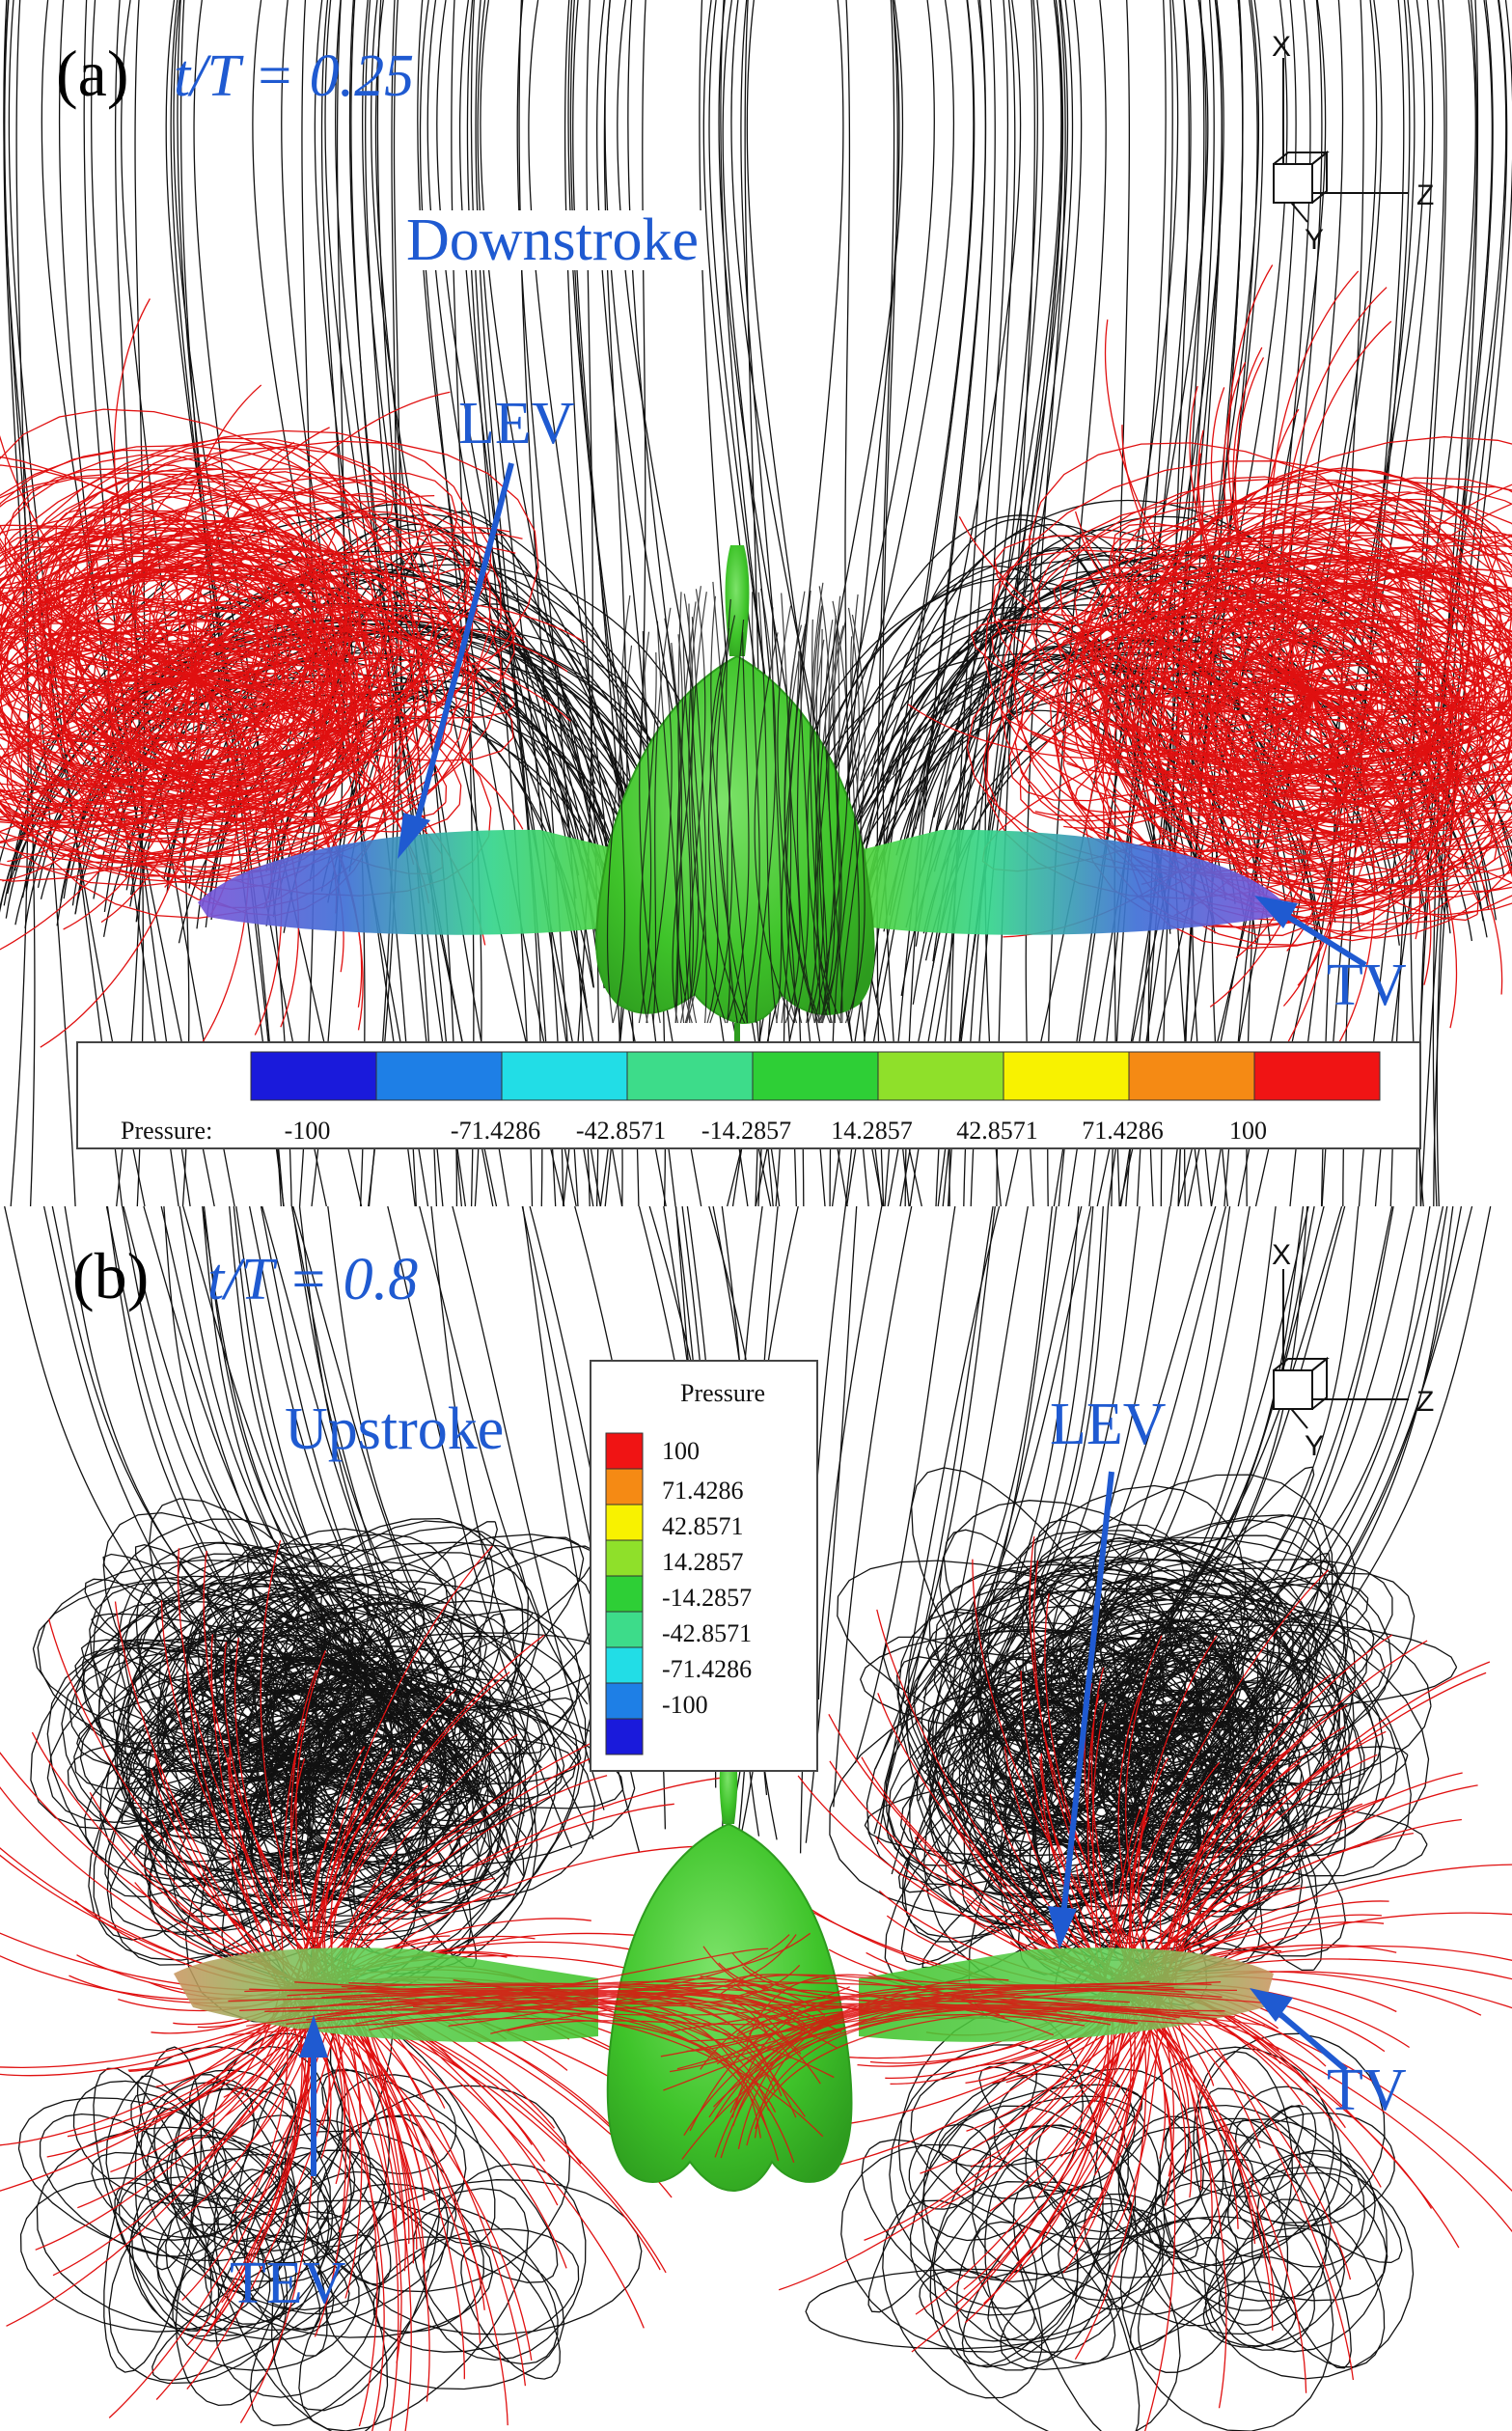  Describe the element at coordinates (1123, 1131) in the screenshot. I see `legend-tick-label: 71.4286` at that location.